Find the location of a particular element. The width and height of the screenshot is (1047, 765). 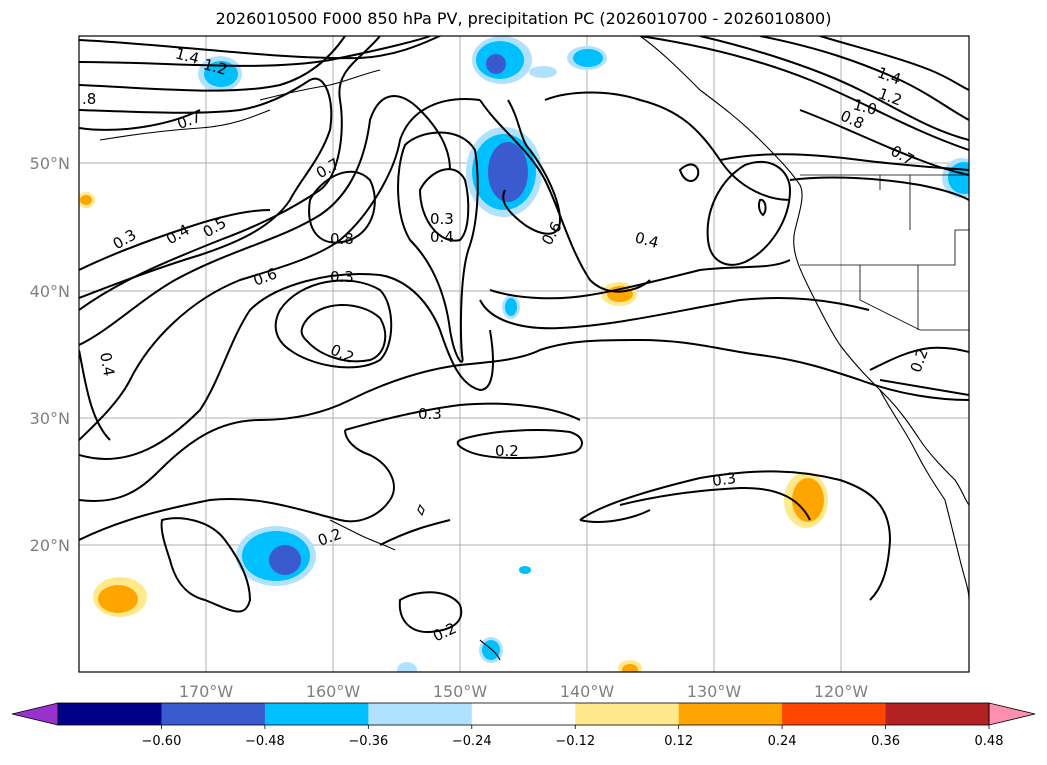

contour-label: 1.0 is located at coordinates (865, 107).